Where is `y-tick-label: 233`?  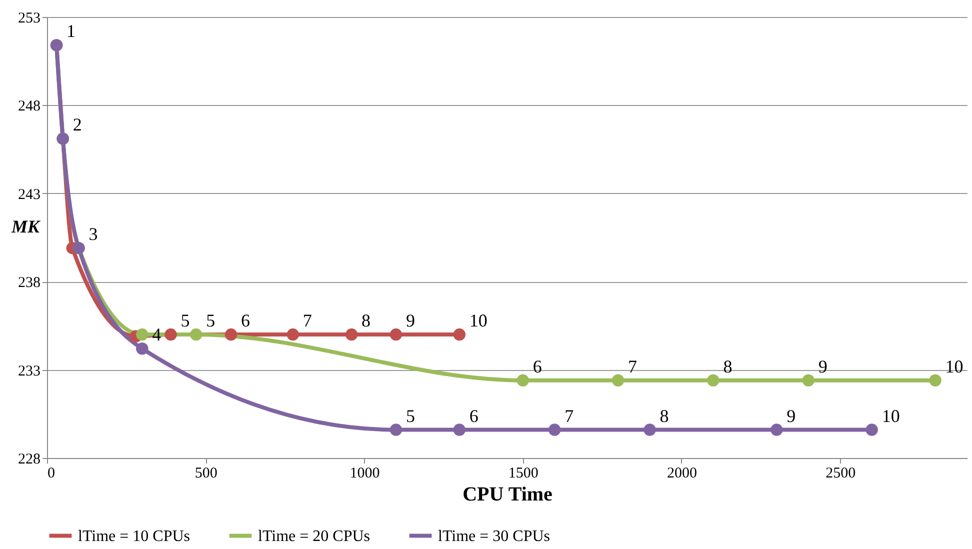
y-tick-label: 233 is located at coordinates (29, 371).